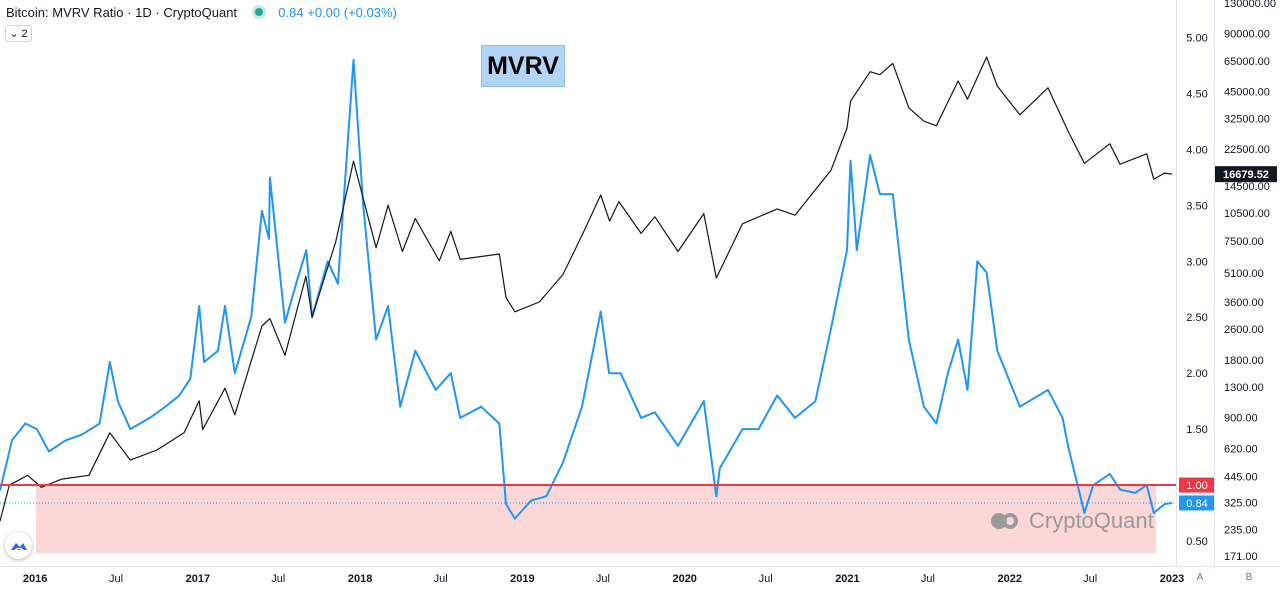  I want to click on right-axis-tick: 22500.00, so click(1247, 150).